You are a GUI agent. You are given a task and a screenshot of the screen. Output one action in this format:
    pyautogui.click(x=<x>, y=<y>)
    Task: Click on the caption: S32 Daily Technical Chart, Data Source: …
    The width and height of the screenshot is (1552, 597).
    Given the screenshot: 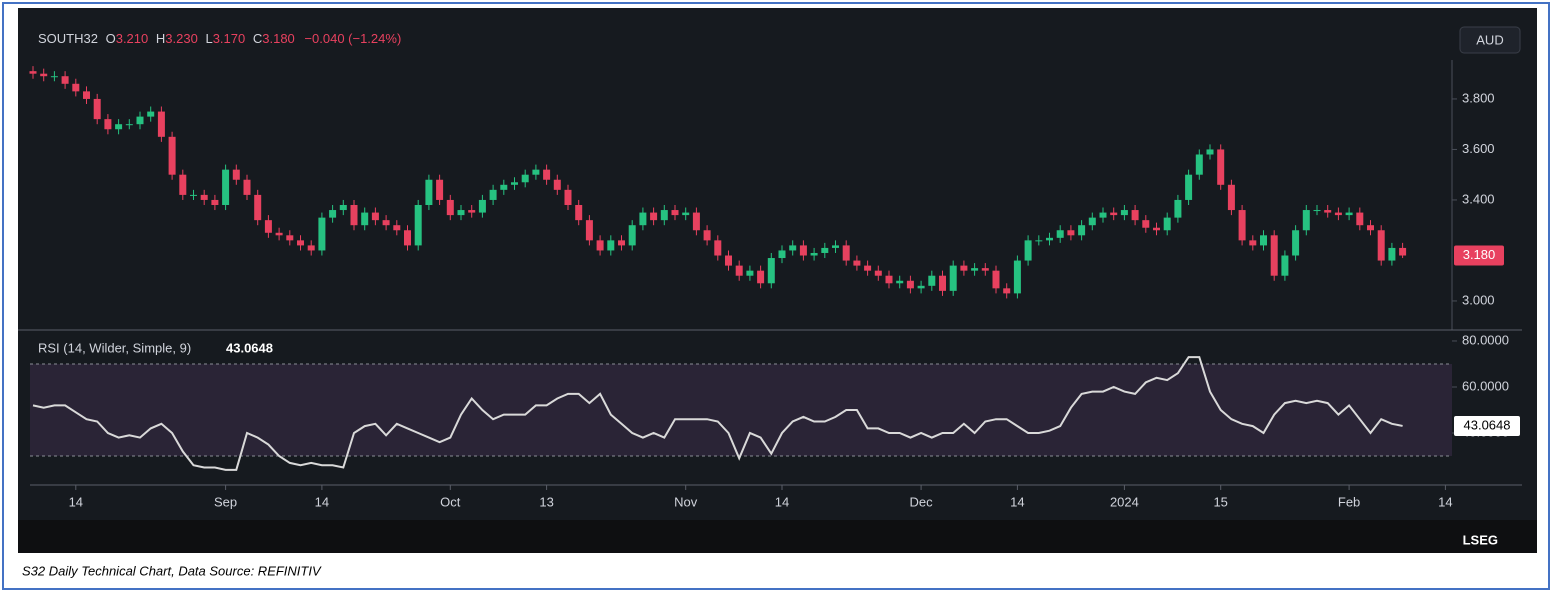 What is the action you would take?
    pyautogui.click(x=172, y=570)
    